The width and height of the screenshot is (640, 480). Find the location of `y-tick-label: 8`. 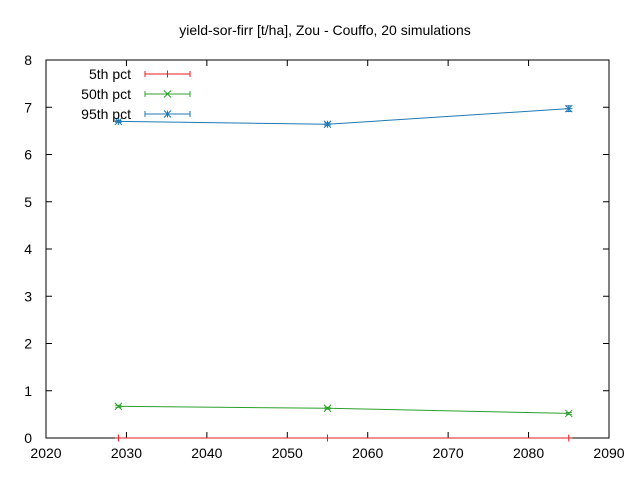

y-tick-label: 8 is located at coordinates (28, 60).